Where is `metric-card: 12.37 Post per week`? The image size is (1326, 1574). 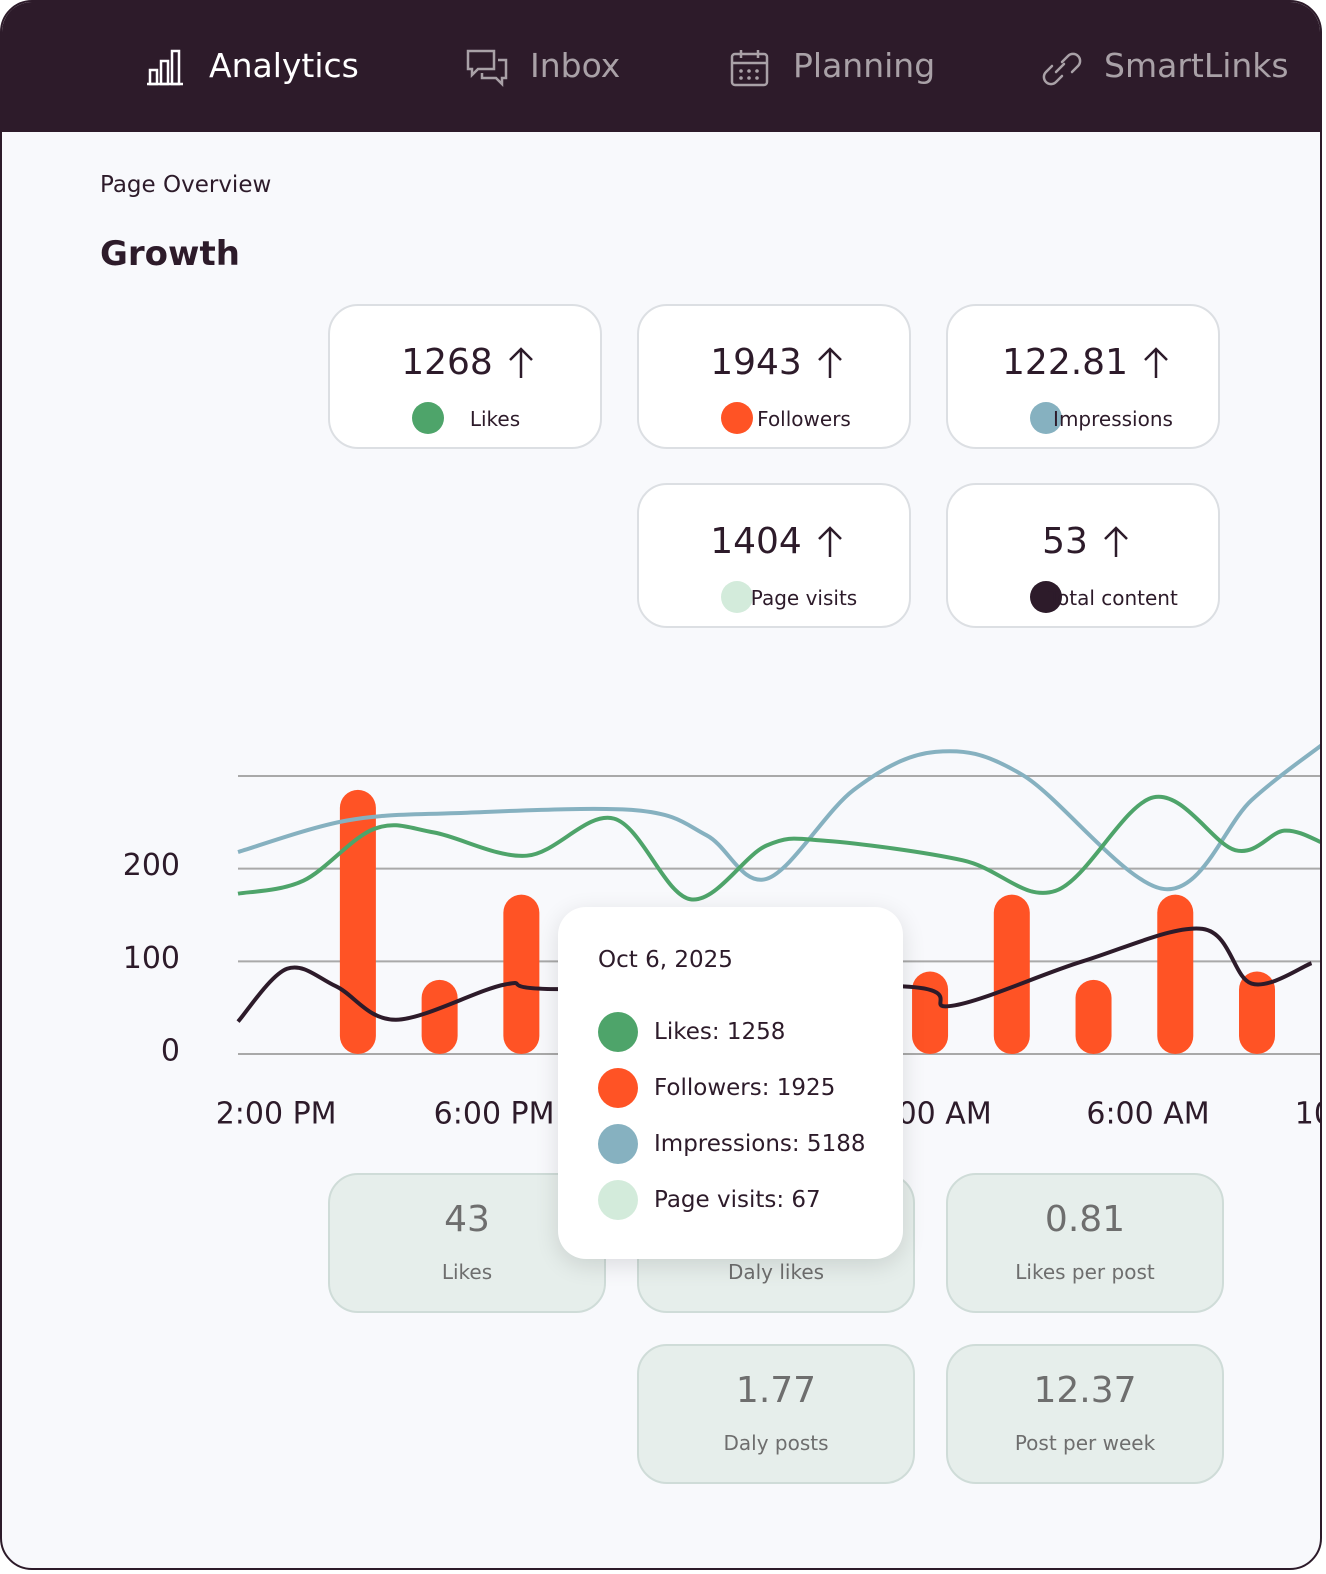 metric-card: 12.37 Post per week is located at coordinates (1085, 1414).